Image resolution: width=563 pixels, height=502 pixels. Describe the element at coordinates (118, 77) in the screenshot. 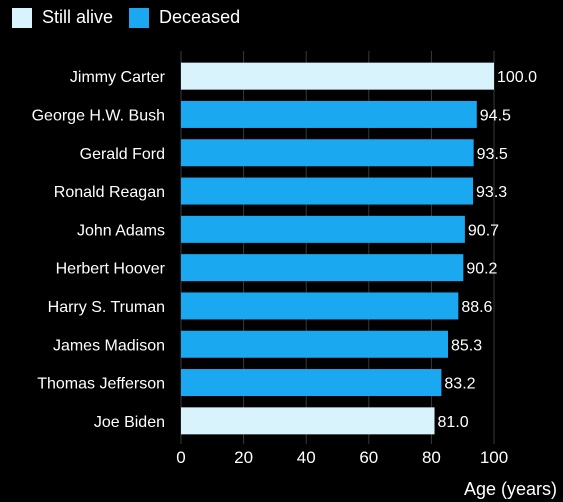

I see `category-label: Jimmy Carter` at that location.